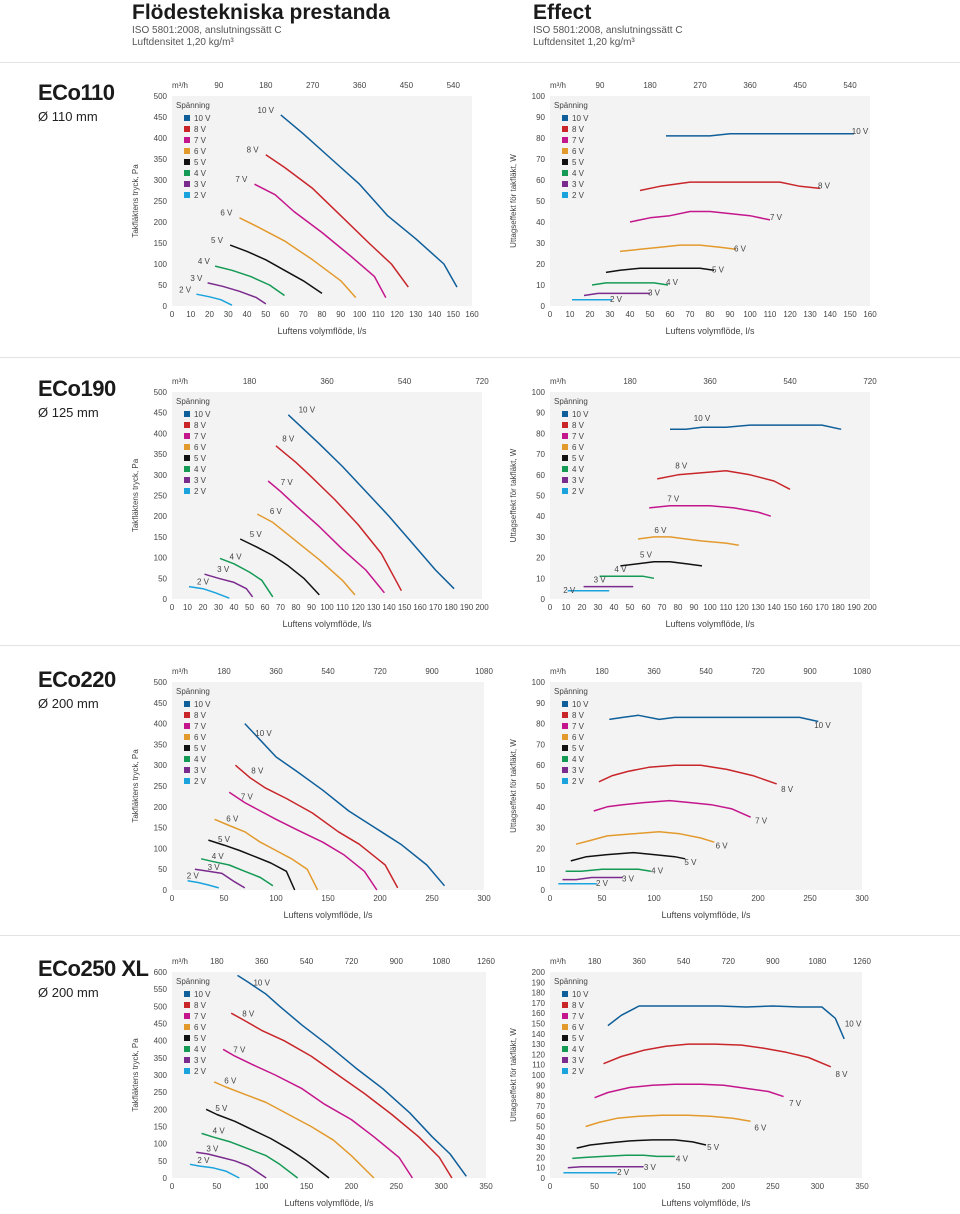 Image resolution: width=960 pixels, height=1214 pixels. What do you see at coordinates (467, 607) in the screenshot?
I see `x-tick-label: 190` at bounding box center [467, 607].